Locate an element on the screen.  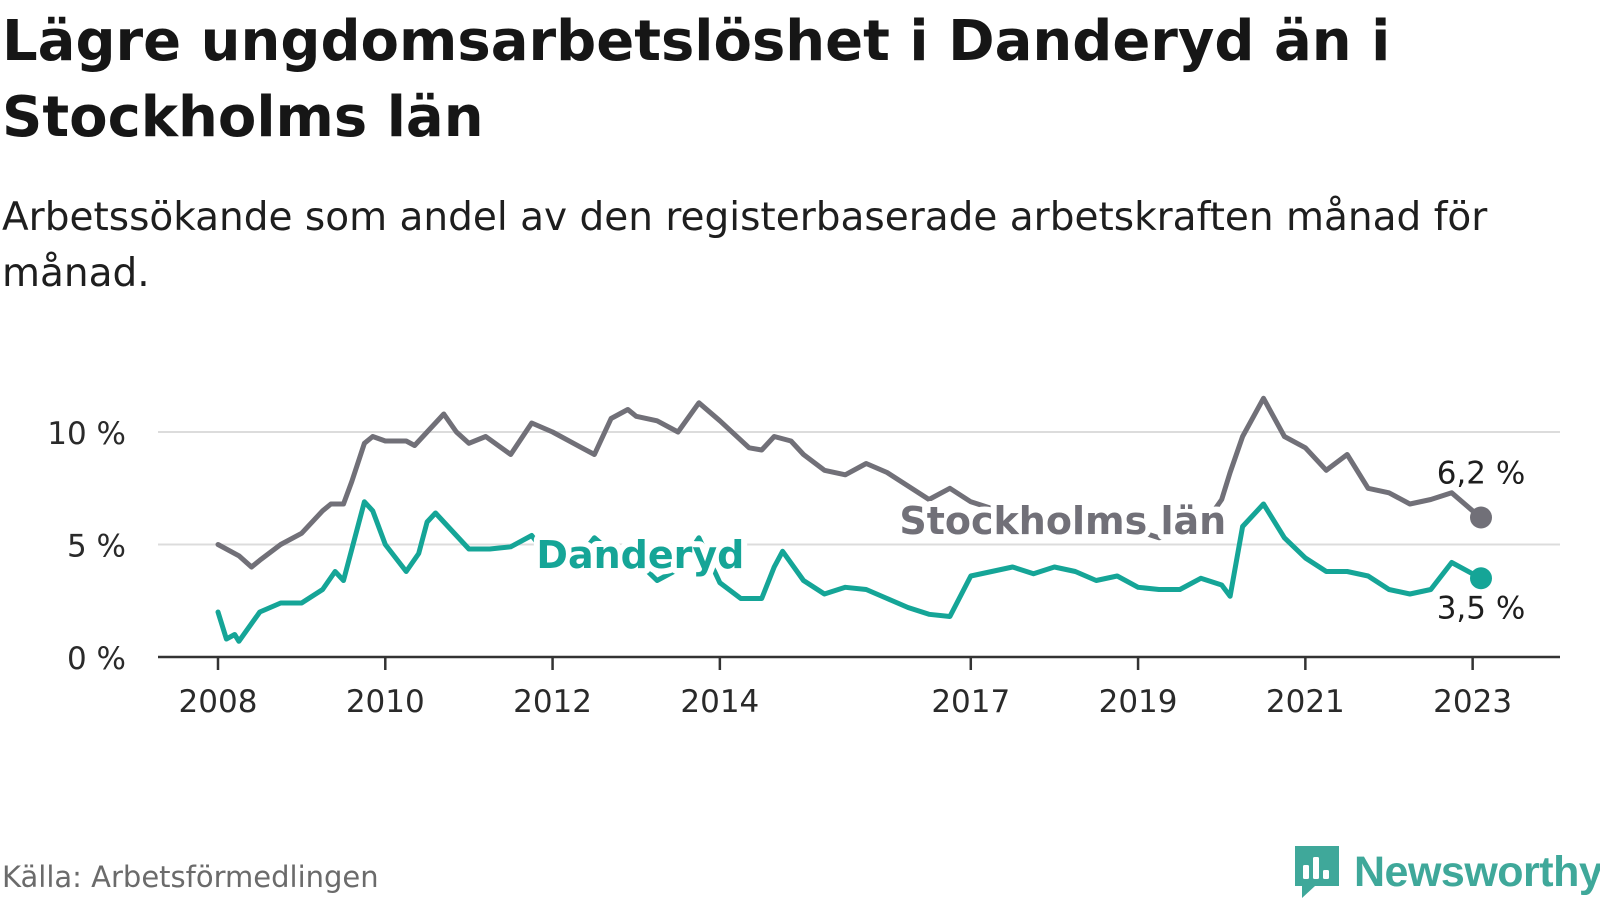
source-note: Källa: Arbetsförmedlingen is located at coordinates (190, 877).